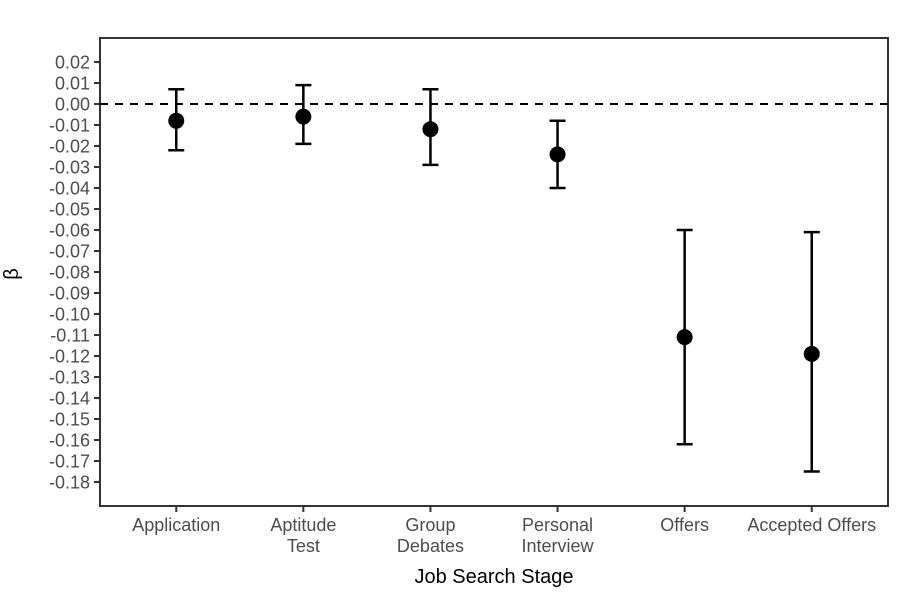  Describe the element at coordinates (430, 129) in the screenshot. I see `point-group-debates` at that location.